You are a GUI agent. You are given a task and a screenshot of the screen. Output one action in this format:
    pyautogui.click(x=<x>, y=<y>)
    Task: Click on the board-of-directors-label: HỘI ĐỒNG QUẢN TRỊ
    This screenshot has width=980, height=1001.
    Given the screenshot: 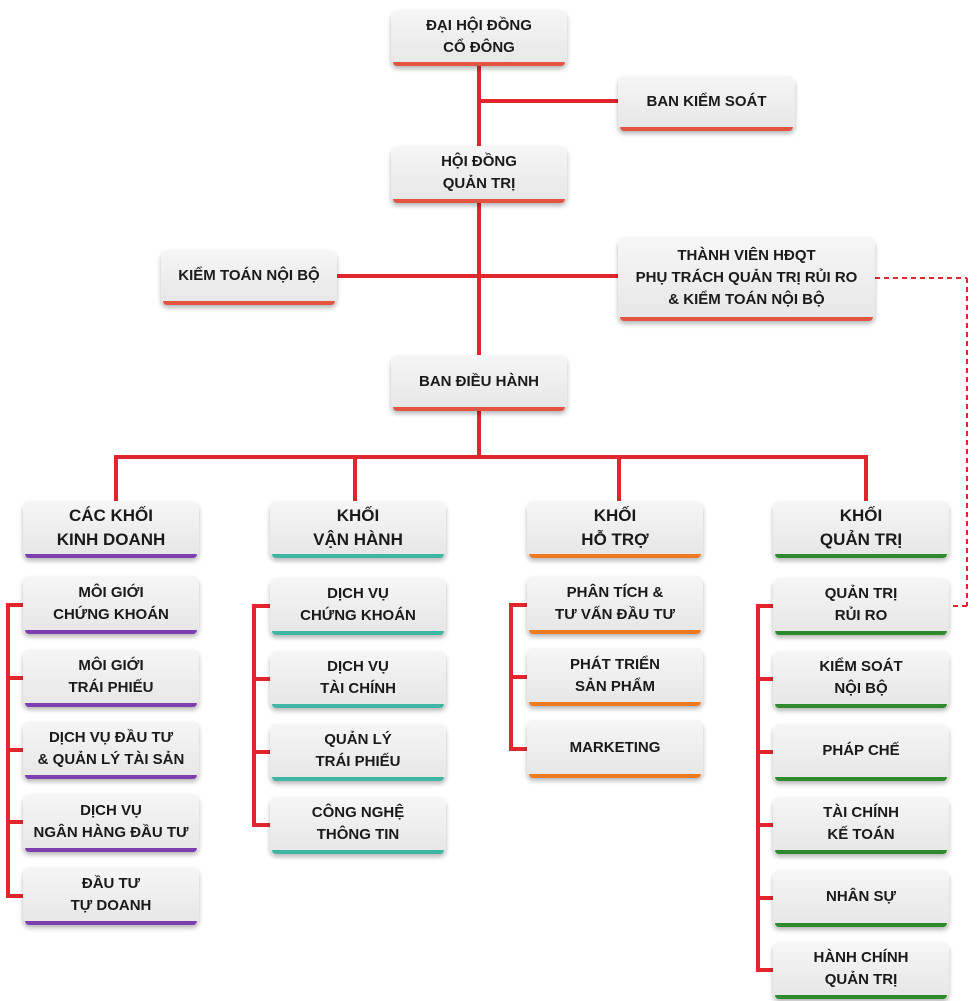 What is the action you would take?
    pyautogui.click(x=479, y=172)
    